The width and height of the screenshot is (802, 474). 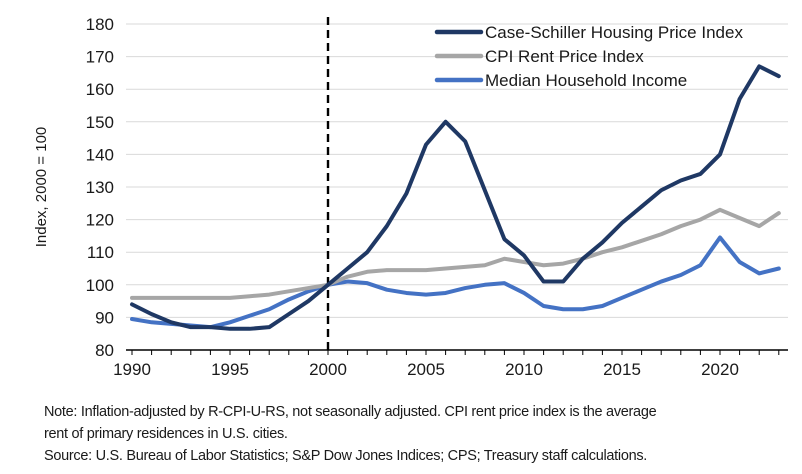 What do you see at coordinates (104, 317) in the screenshot?
I see `y-tick-label: 90` at bounding box center [104, 317].